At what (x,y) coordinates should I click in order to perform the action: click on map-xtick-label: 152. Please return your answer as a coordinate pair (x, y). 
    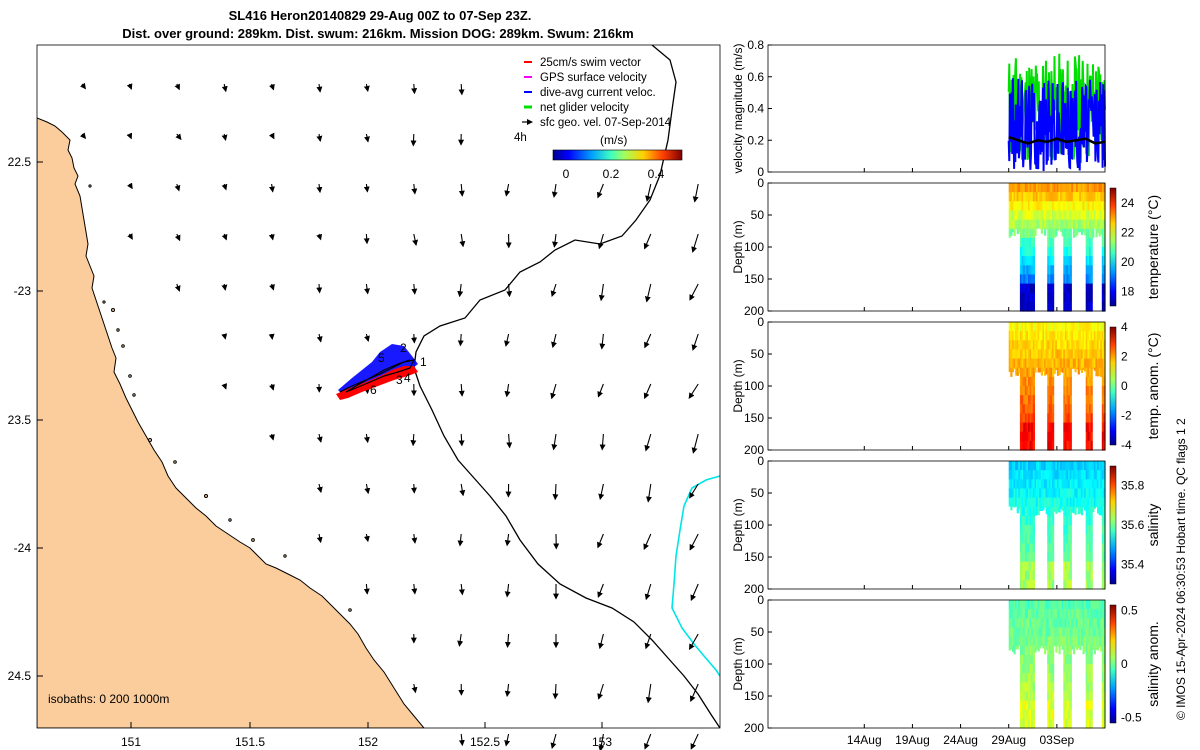
    Looking at the image, I should click on (368, 742).